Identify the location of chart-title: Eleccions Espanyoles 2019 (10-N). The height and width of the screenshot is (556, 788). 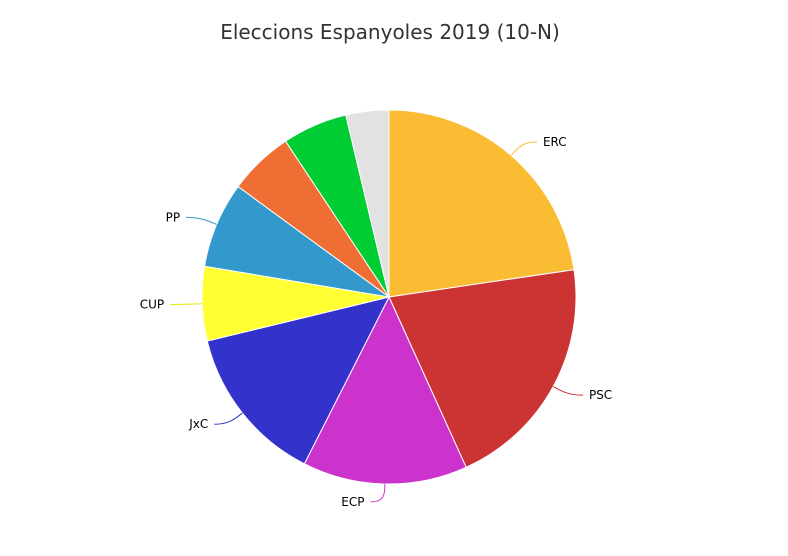
(390, 32).